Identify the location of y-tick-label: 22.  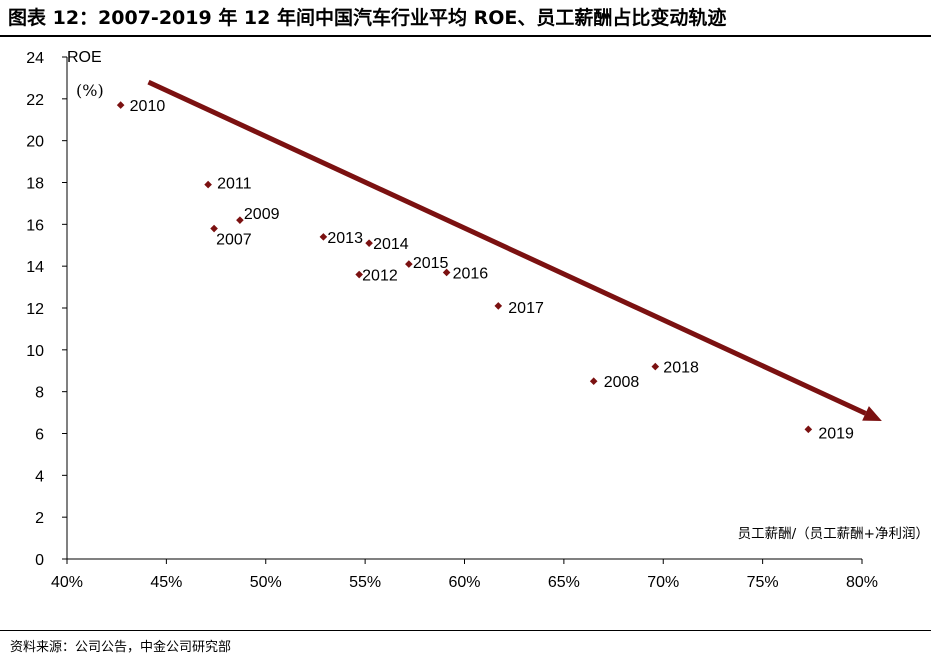
(35, 100).